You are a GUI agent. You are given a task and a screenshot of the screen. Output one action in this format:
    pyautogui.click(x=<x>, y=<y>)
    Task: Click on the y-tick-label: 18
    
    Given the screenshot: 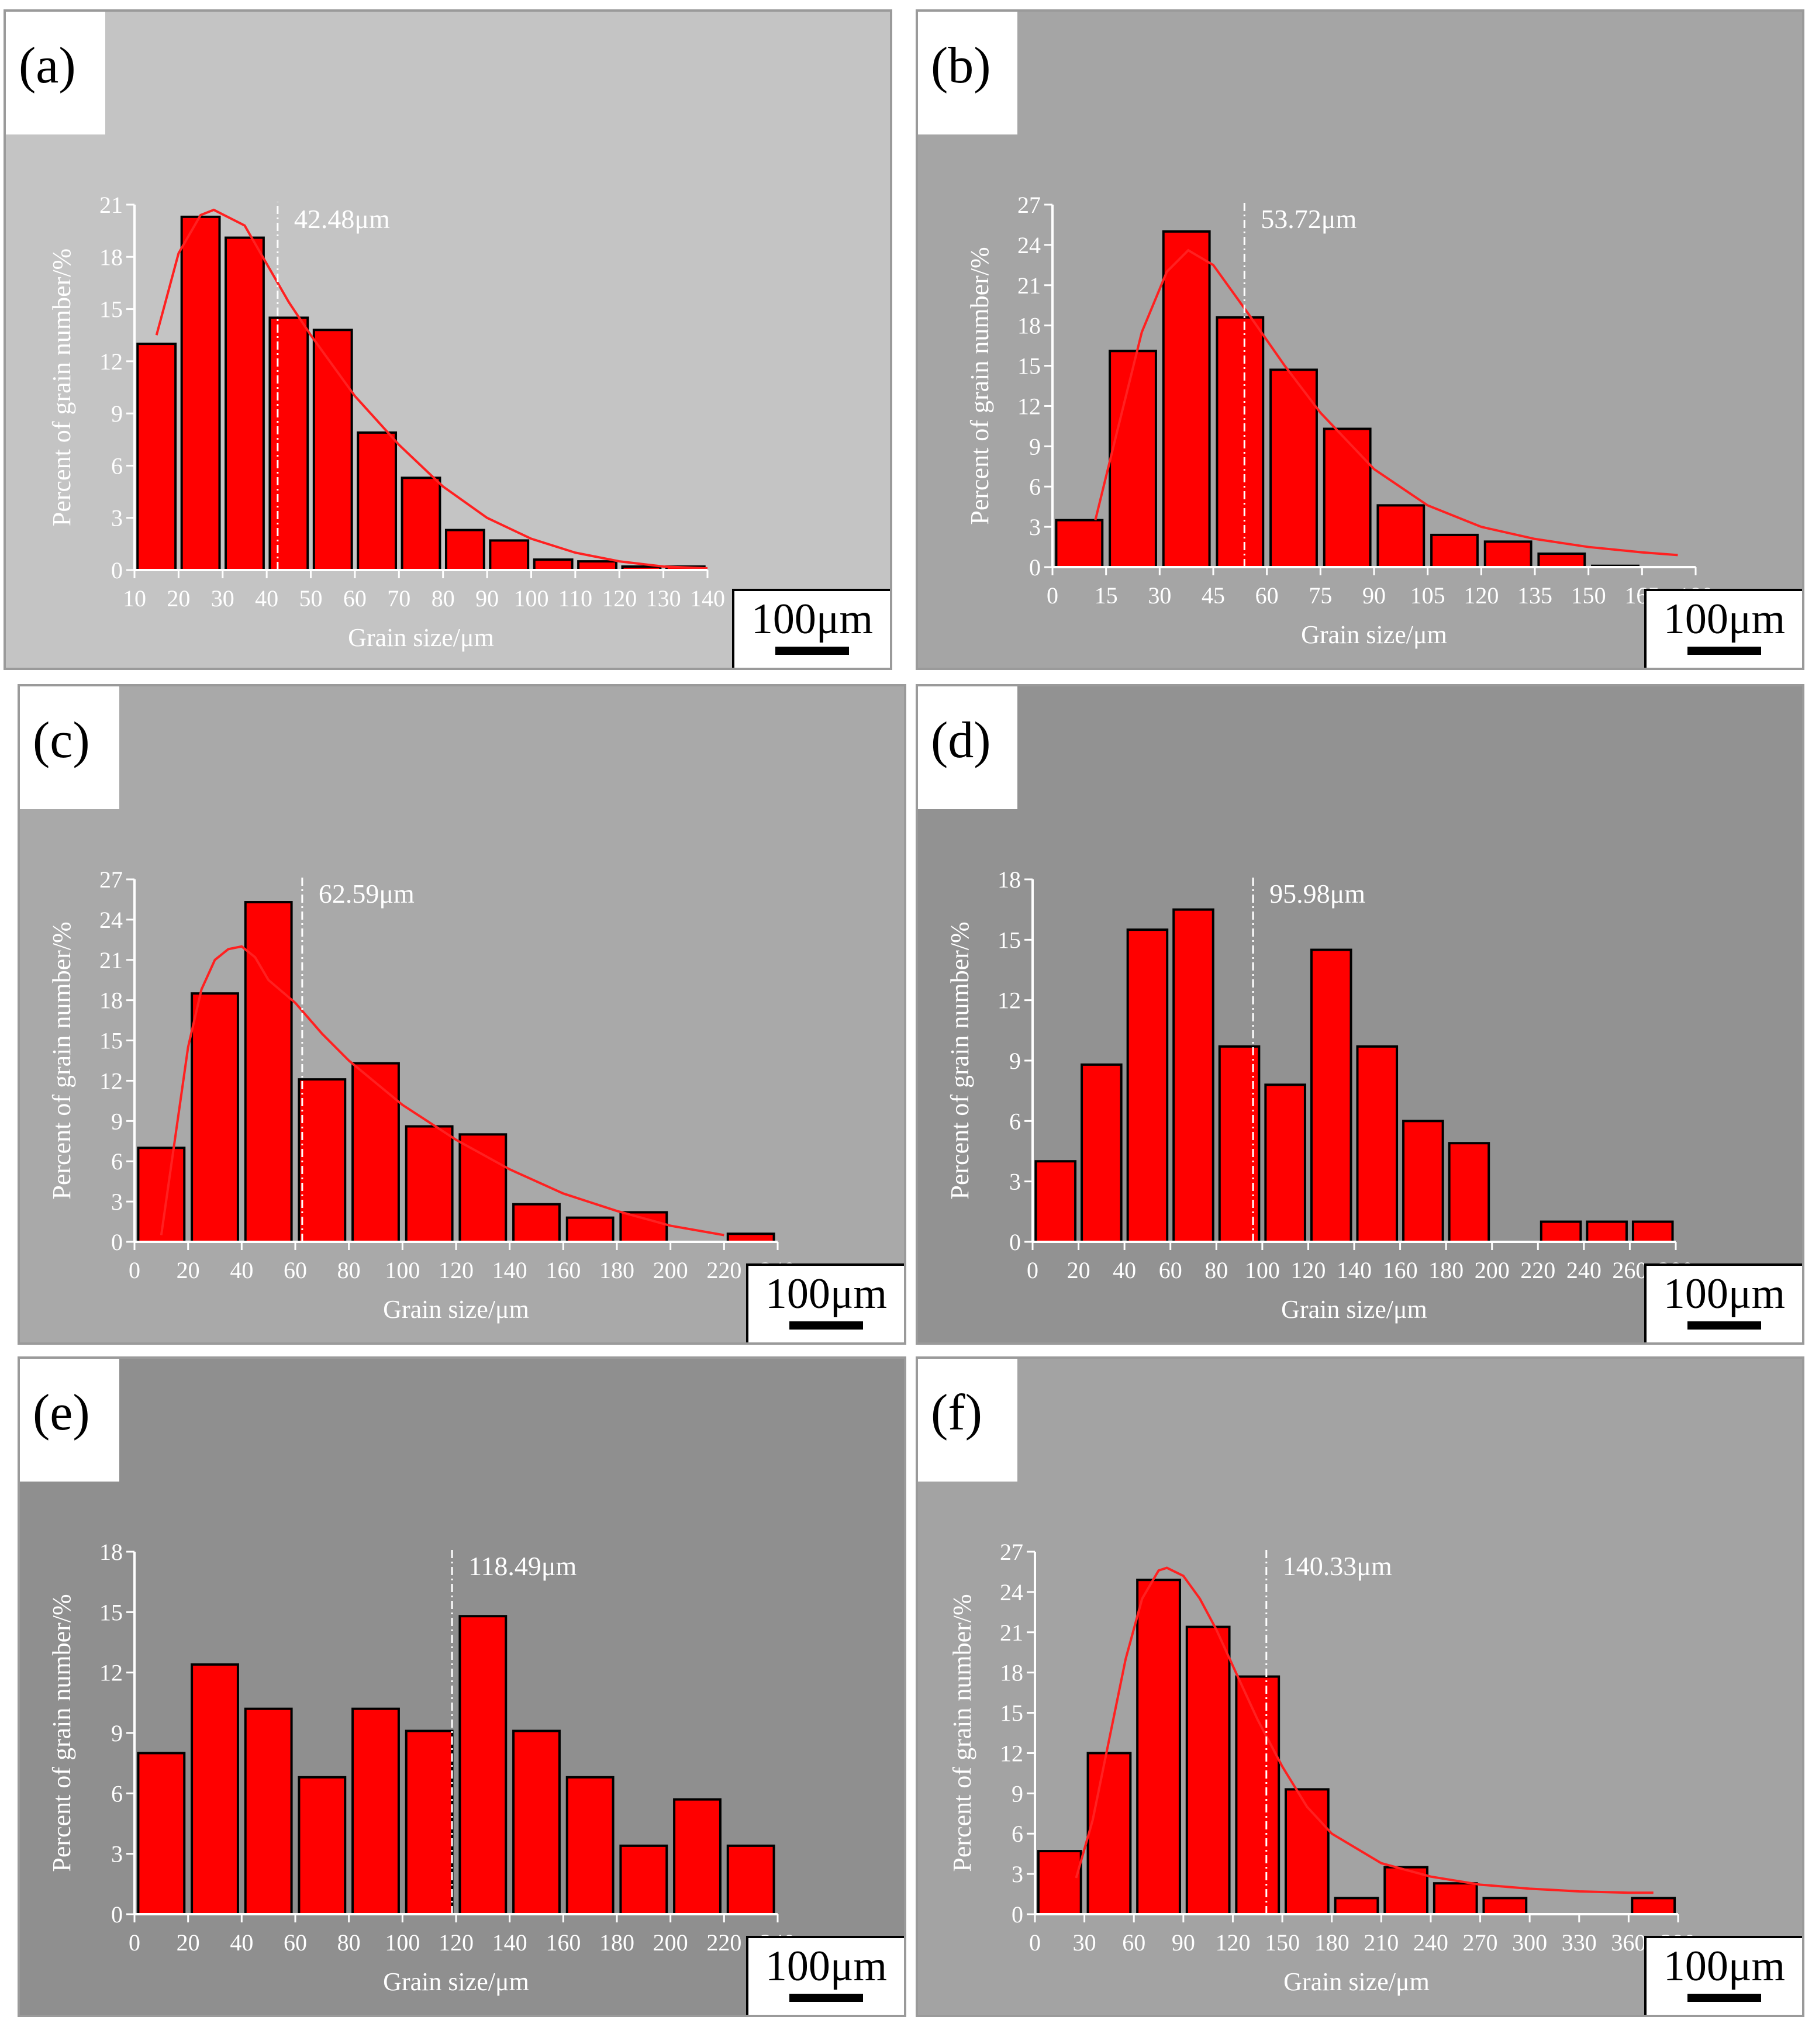 What is the action you would take?
    pyautogui.click(x=1029, y=326)
    